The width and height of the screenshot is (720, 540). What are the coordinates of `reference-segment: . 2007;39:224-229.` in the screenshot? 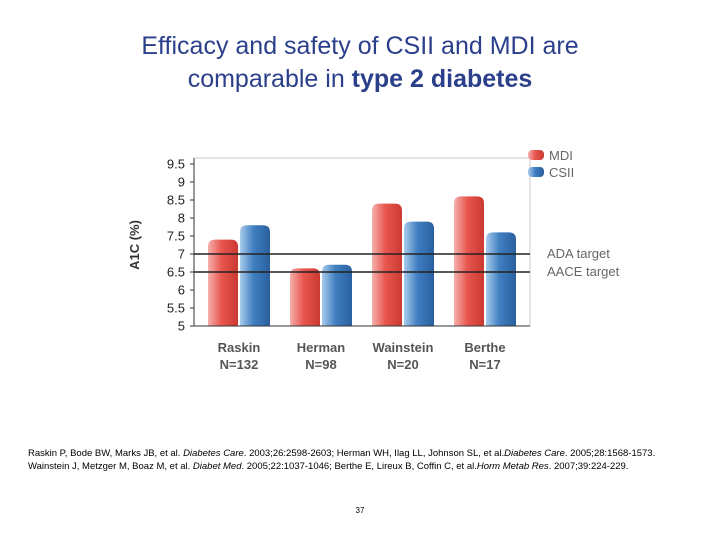 It's located at (588, 466).